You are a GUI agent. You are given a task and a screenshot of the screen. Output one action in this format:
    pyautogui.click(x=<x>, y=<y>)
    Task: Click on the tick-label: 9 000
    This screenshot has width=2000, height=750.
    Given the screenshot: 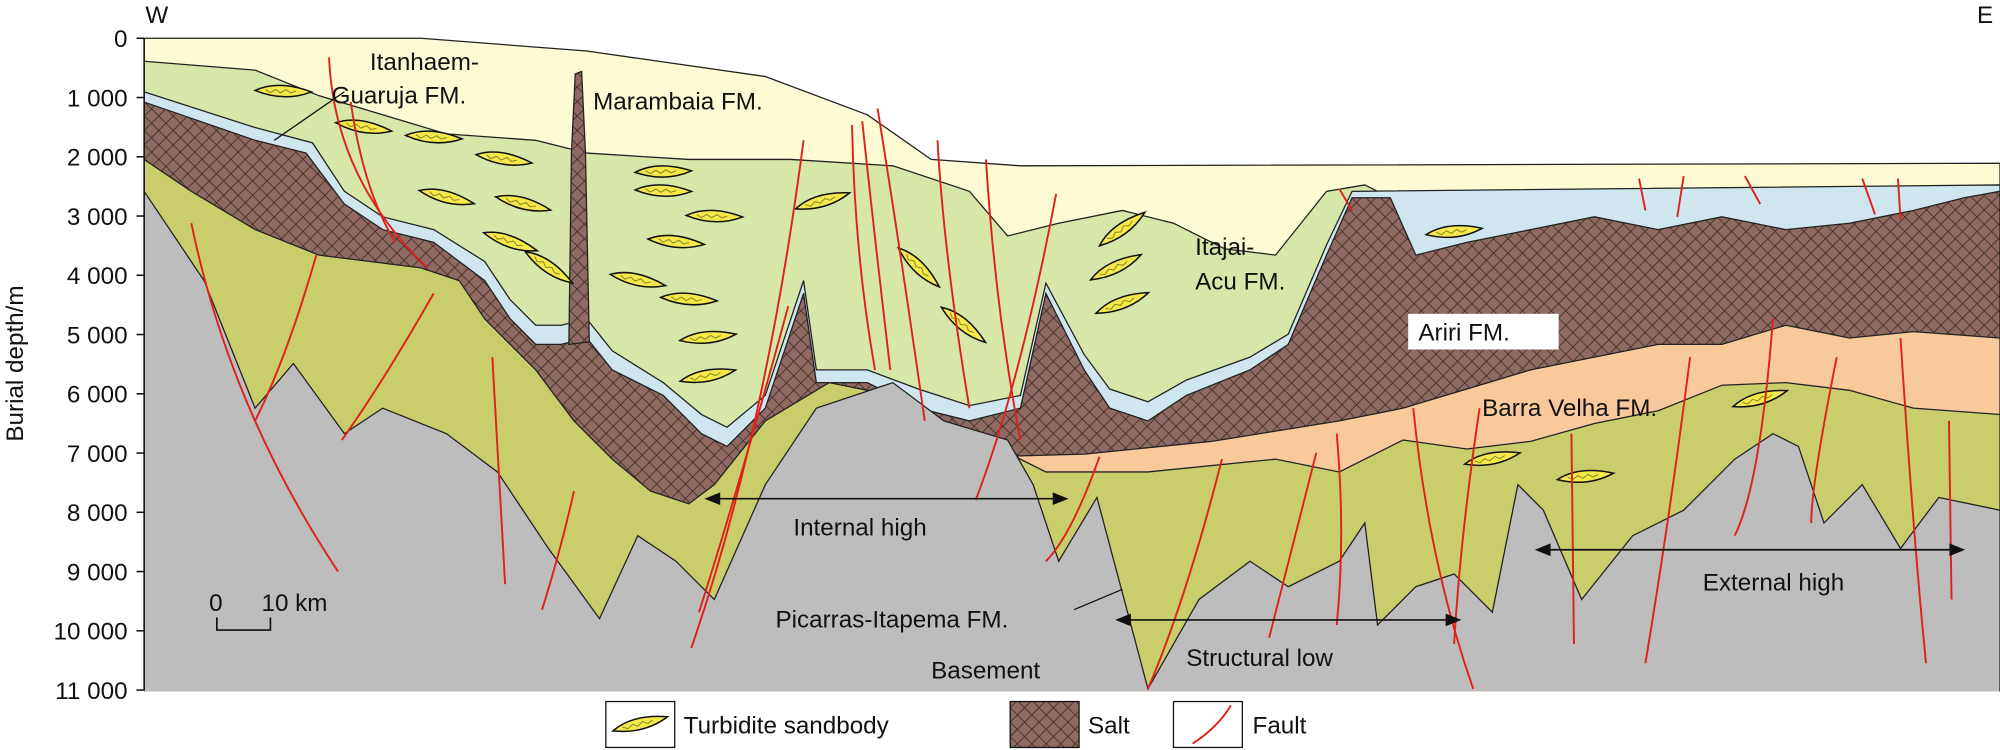 What is the action you would take?
    pyautogui.click(x=97, y=572)
    